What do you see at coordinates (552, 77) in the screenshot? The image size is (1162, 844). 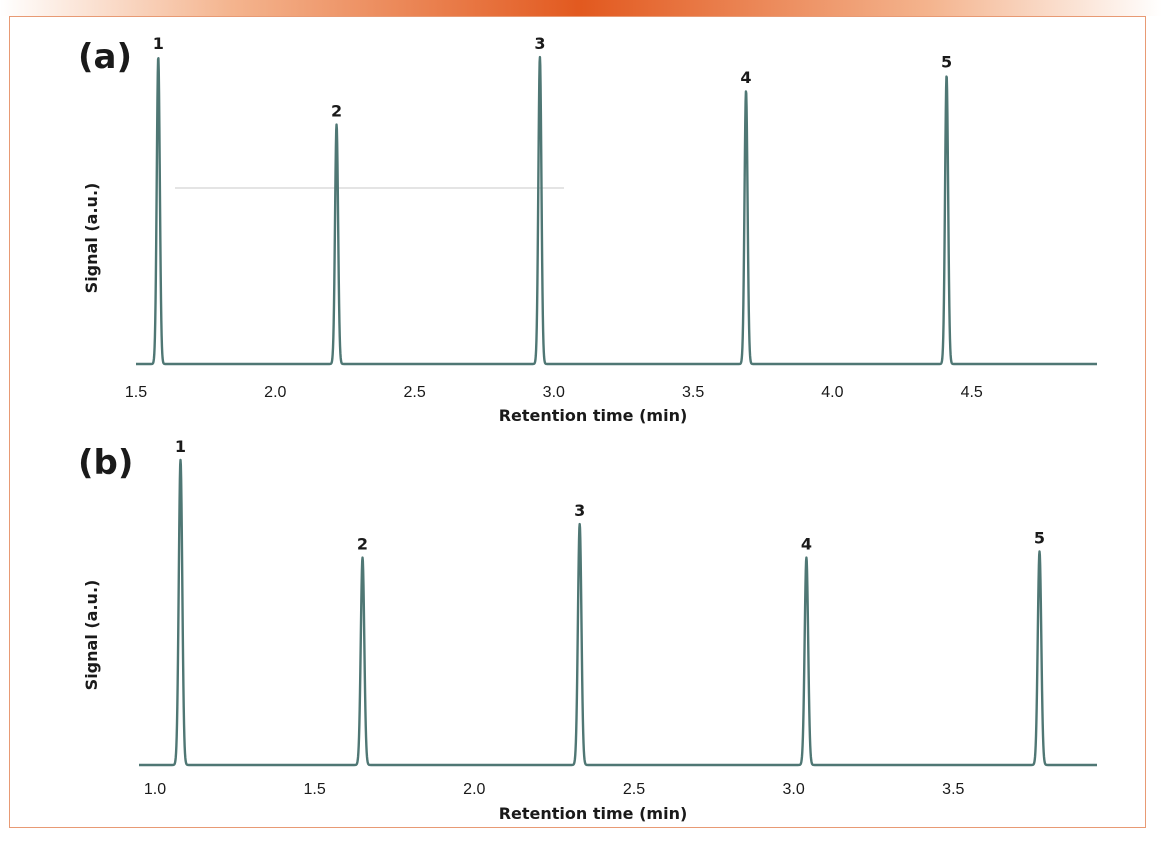 I see `panel-a-peak-labels: 1 2 3 4 5` at bounding box center [552, 77].